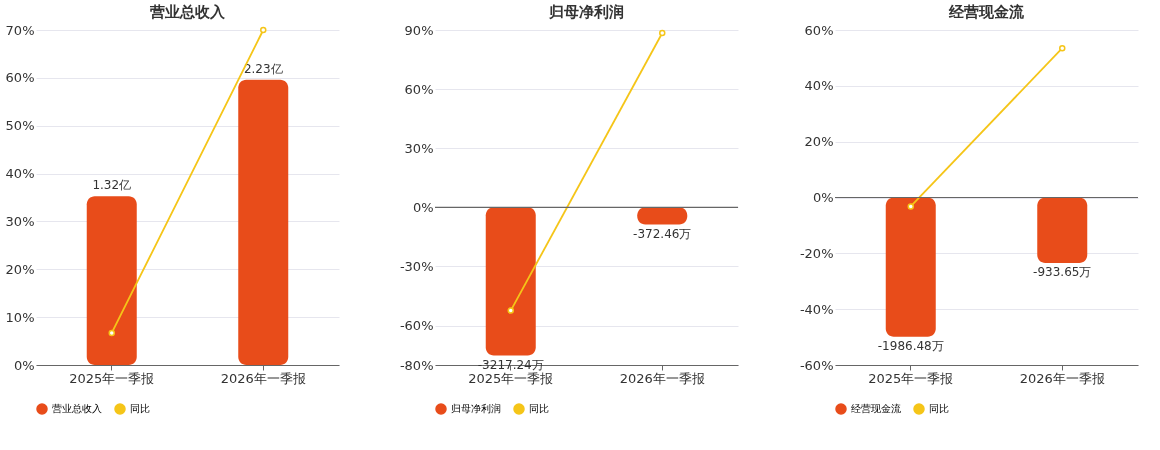 This screenshot has width=1160, height=450. Describe the element at coordinates (419, 30) in the screenshot. I see `y-tick-label: 90%` at that location.